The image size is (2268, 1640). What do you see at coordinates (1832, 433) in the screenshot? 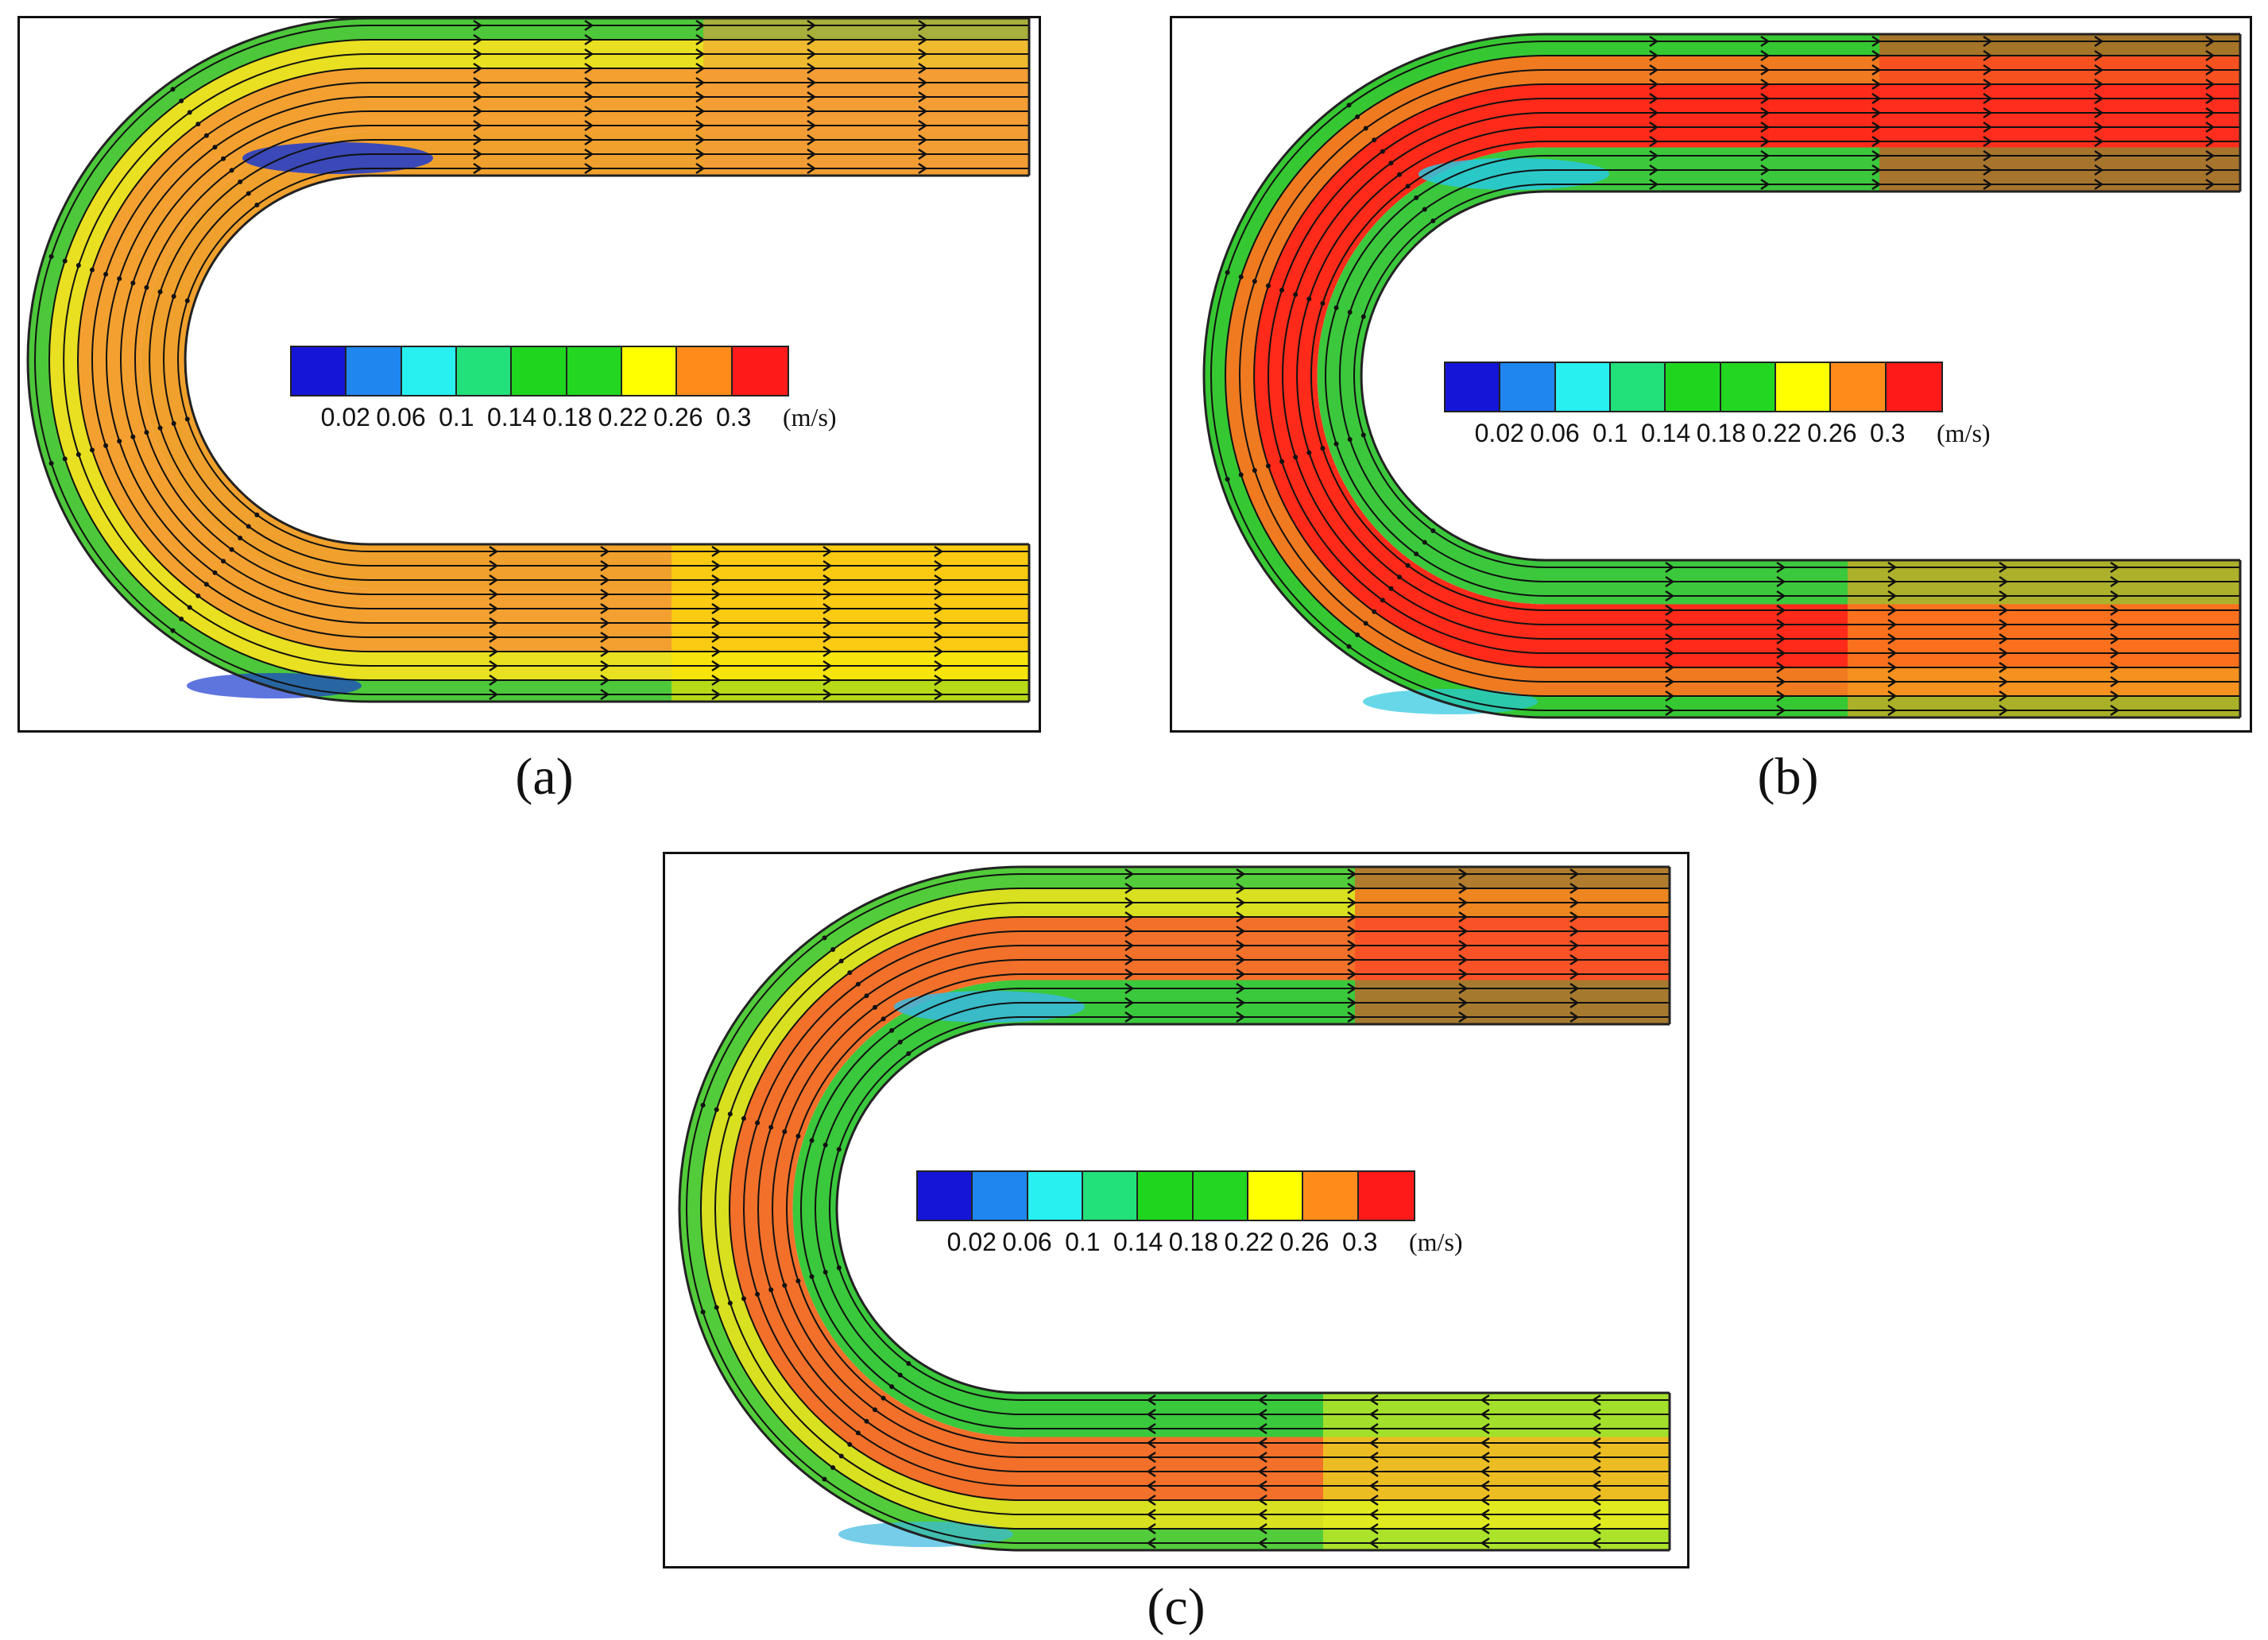
I see `legend-tick-label: 0.26` at bounding box center [1832, 433].